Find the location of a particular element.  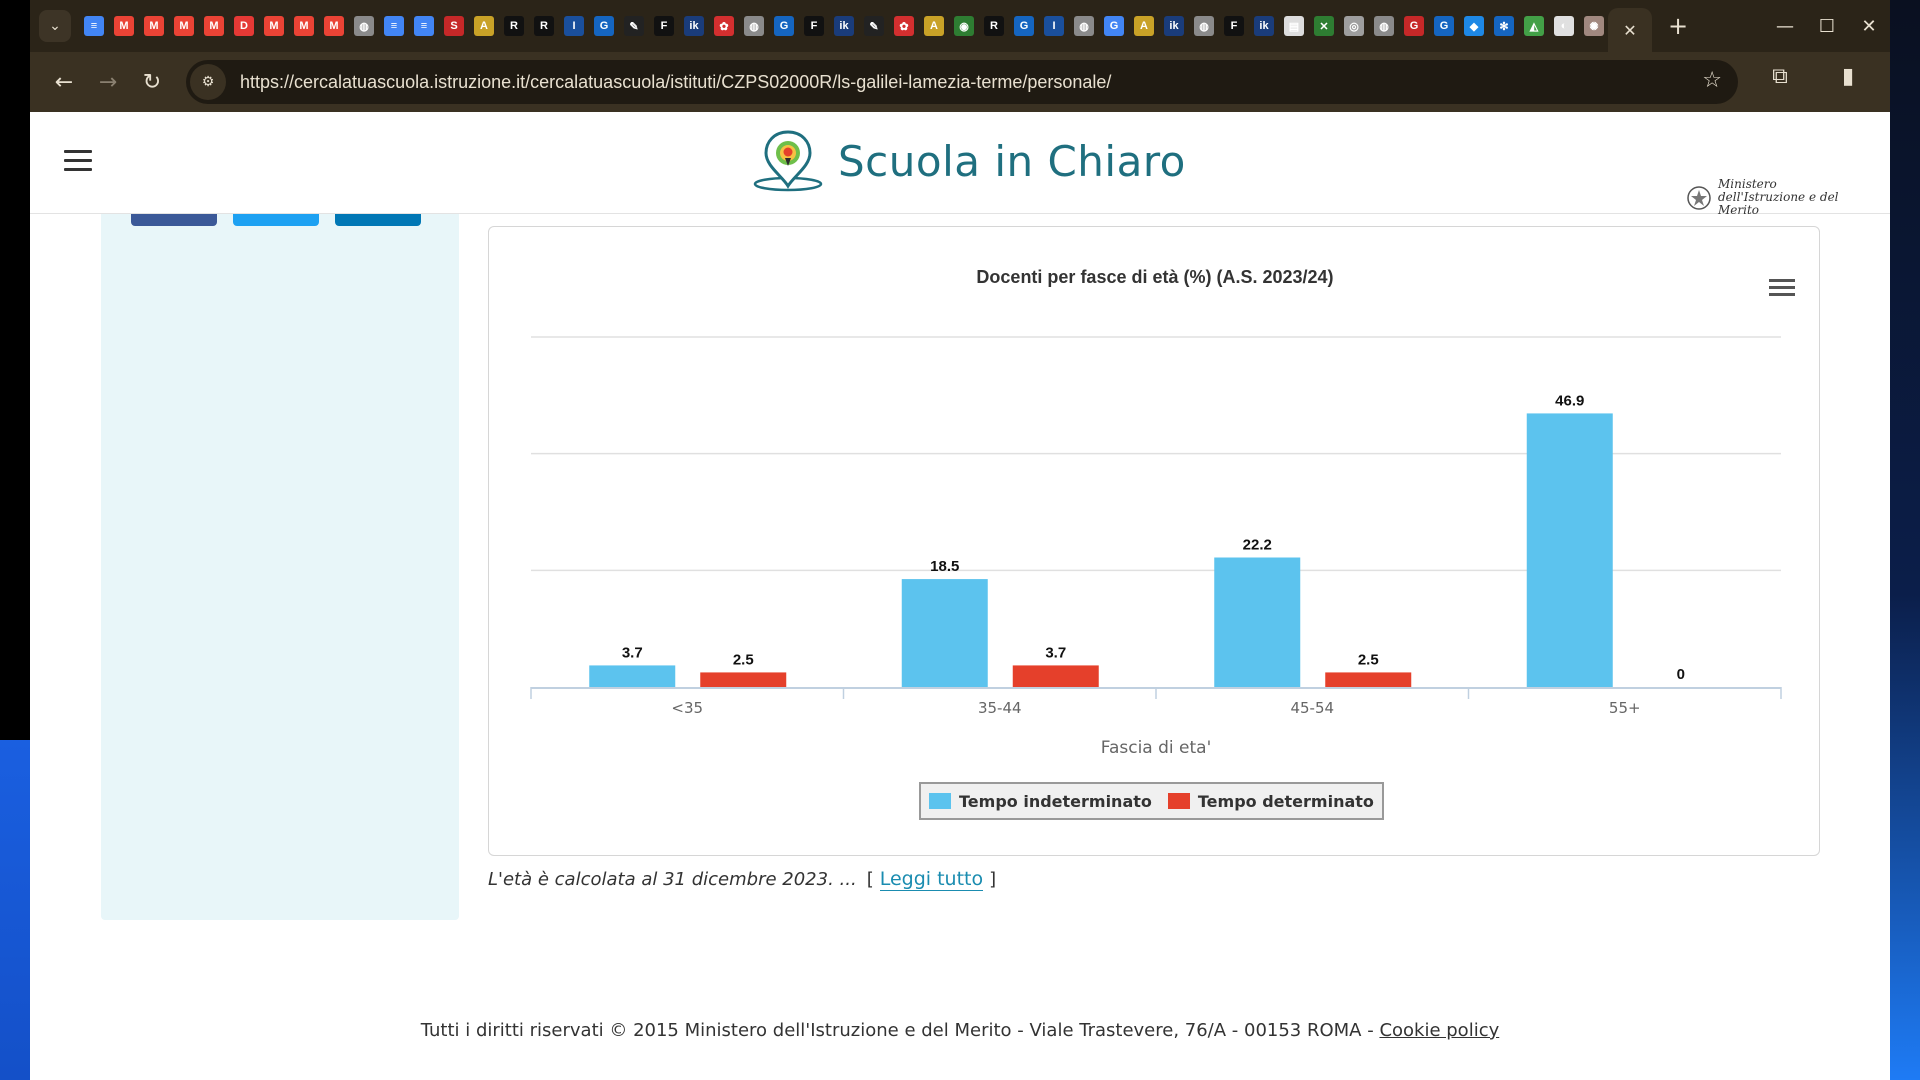

site-logo: Scuola in Chiaro is located at coordinates (969, 161).